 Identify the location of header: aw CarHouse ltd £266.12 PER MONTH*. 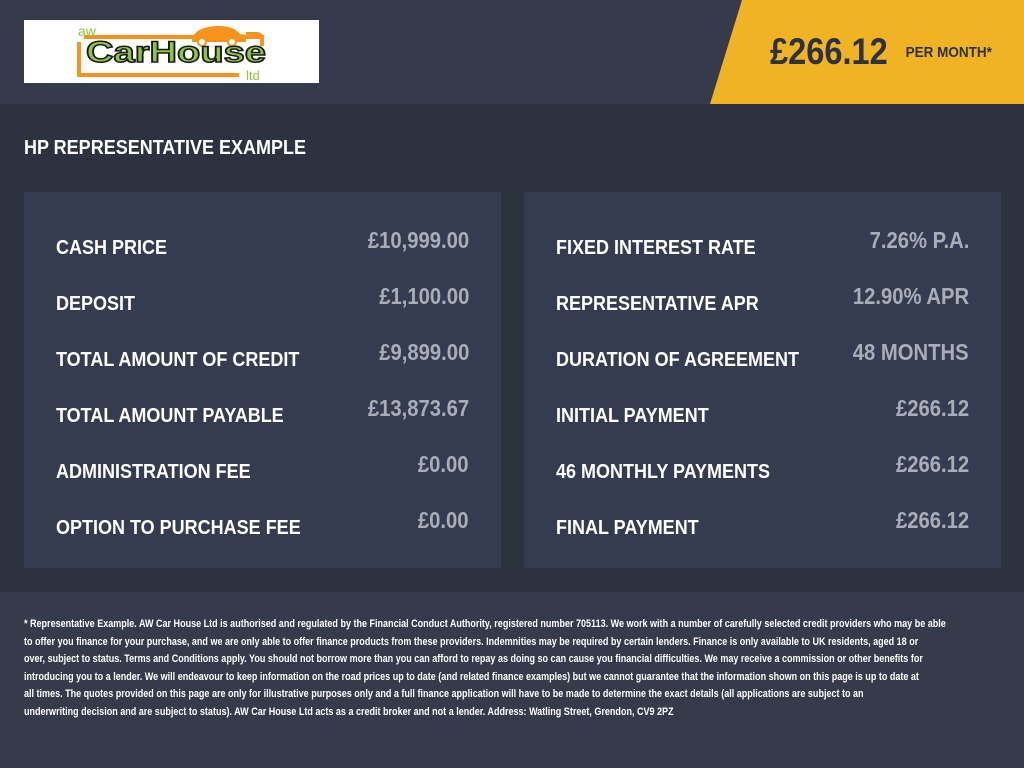
(512, 52).